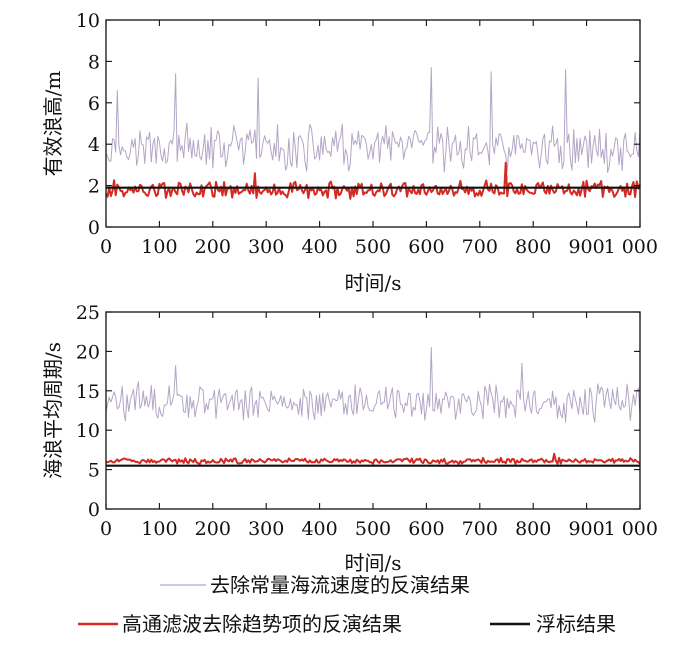 This screenshot has height=646, width=700. I want to click on y-tick-label: 15, so click(88, 392).